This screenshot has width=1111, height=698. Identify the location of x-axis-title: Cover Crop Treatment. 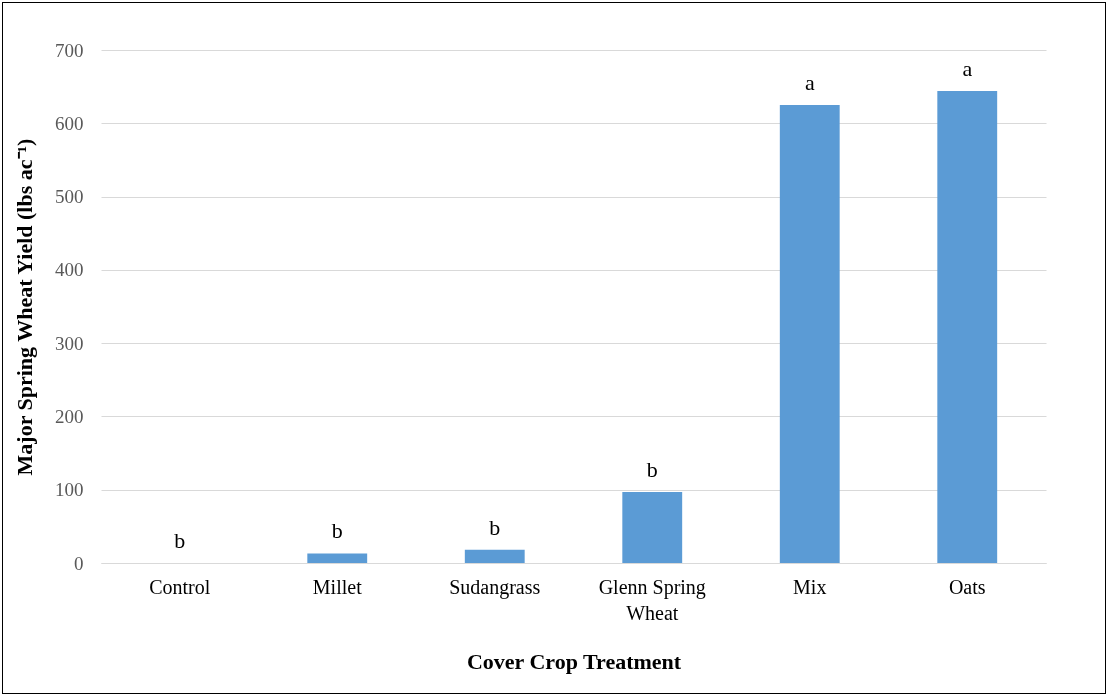
(574, 661).